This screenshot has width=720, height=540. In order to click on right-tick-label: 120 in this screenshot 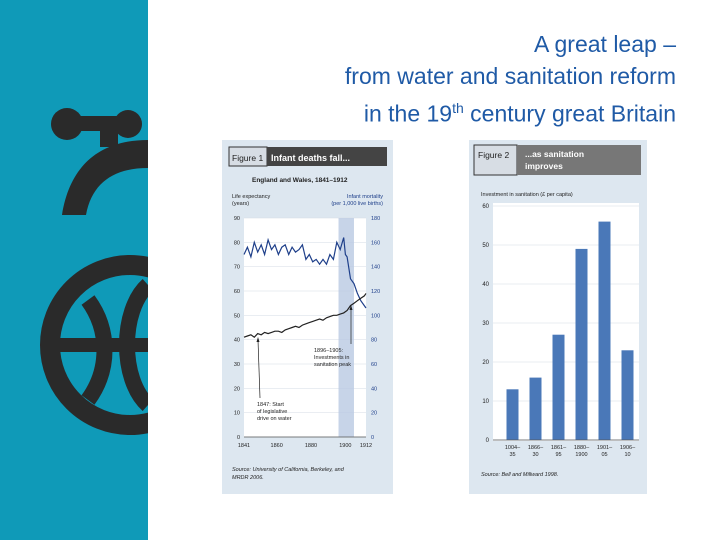, I will do `click(375, 292)`.